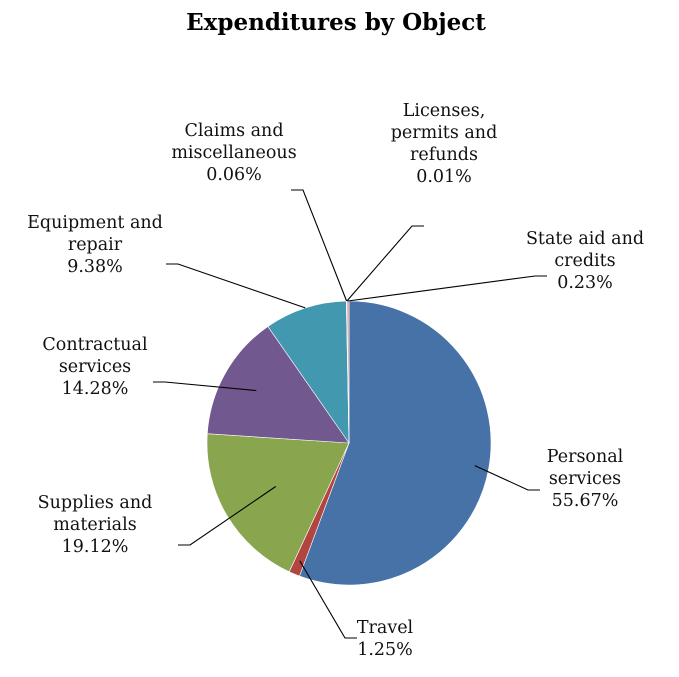 This screenshot has width=679, height=677. What do you see at coordinates (95, 389) in the screenshot?
I see `slice-value-label: 14.28%` at bounding box center [95, 389].